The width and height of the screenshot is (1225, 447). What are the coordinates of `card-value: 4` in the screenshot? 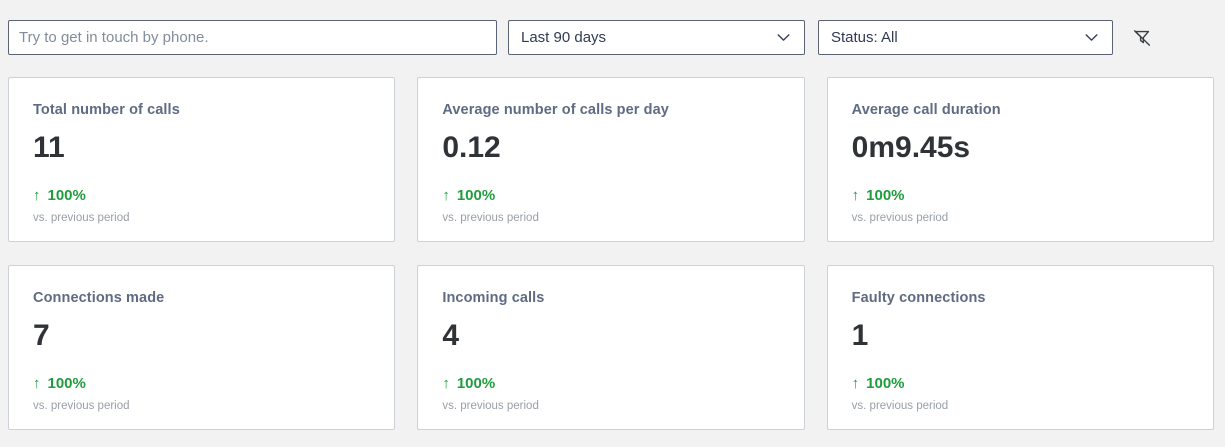 It's located at (451, 335).